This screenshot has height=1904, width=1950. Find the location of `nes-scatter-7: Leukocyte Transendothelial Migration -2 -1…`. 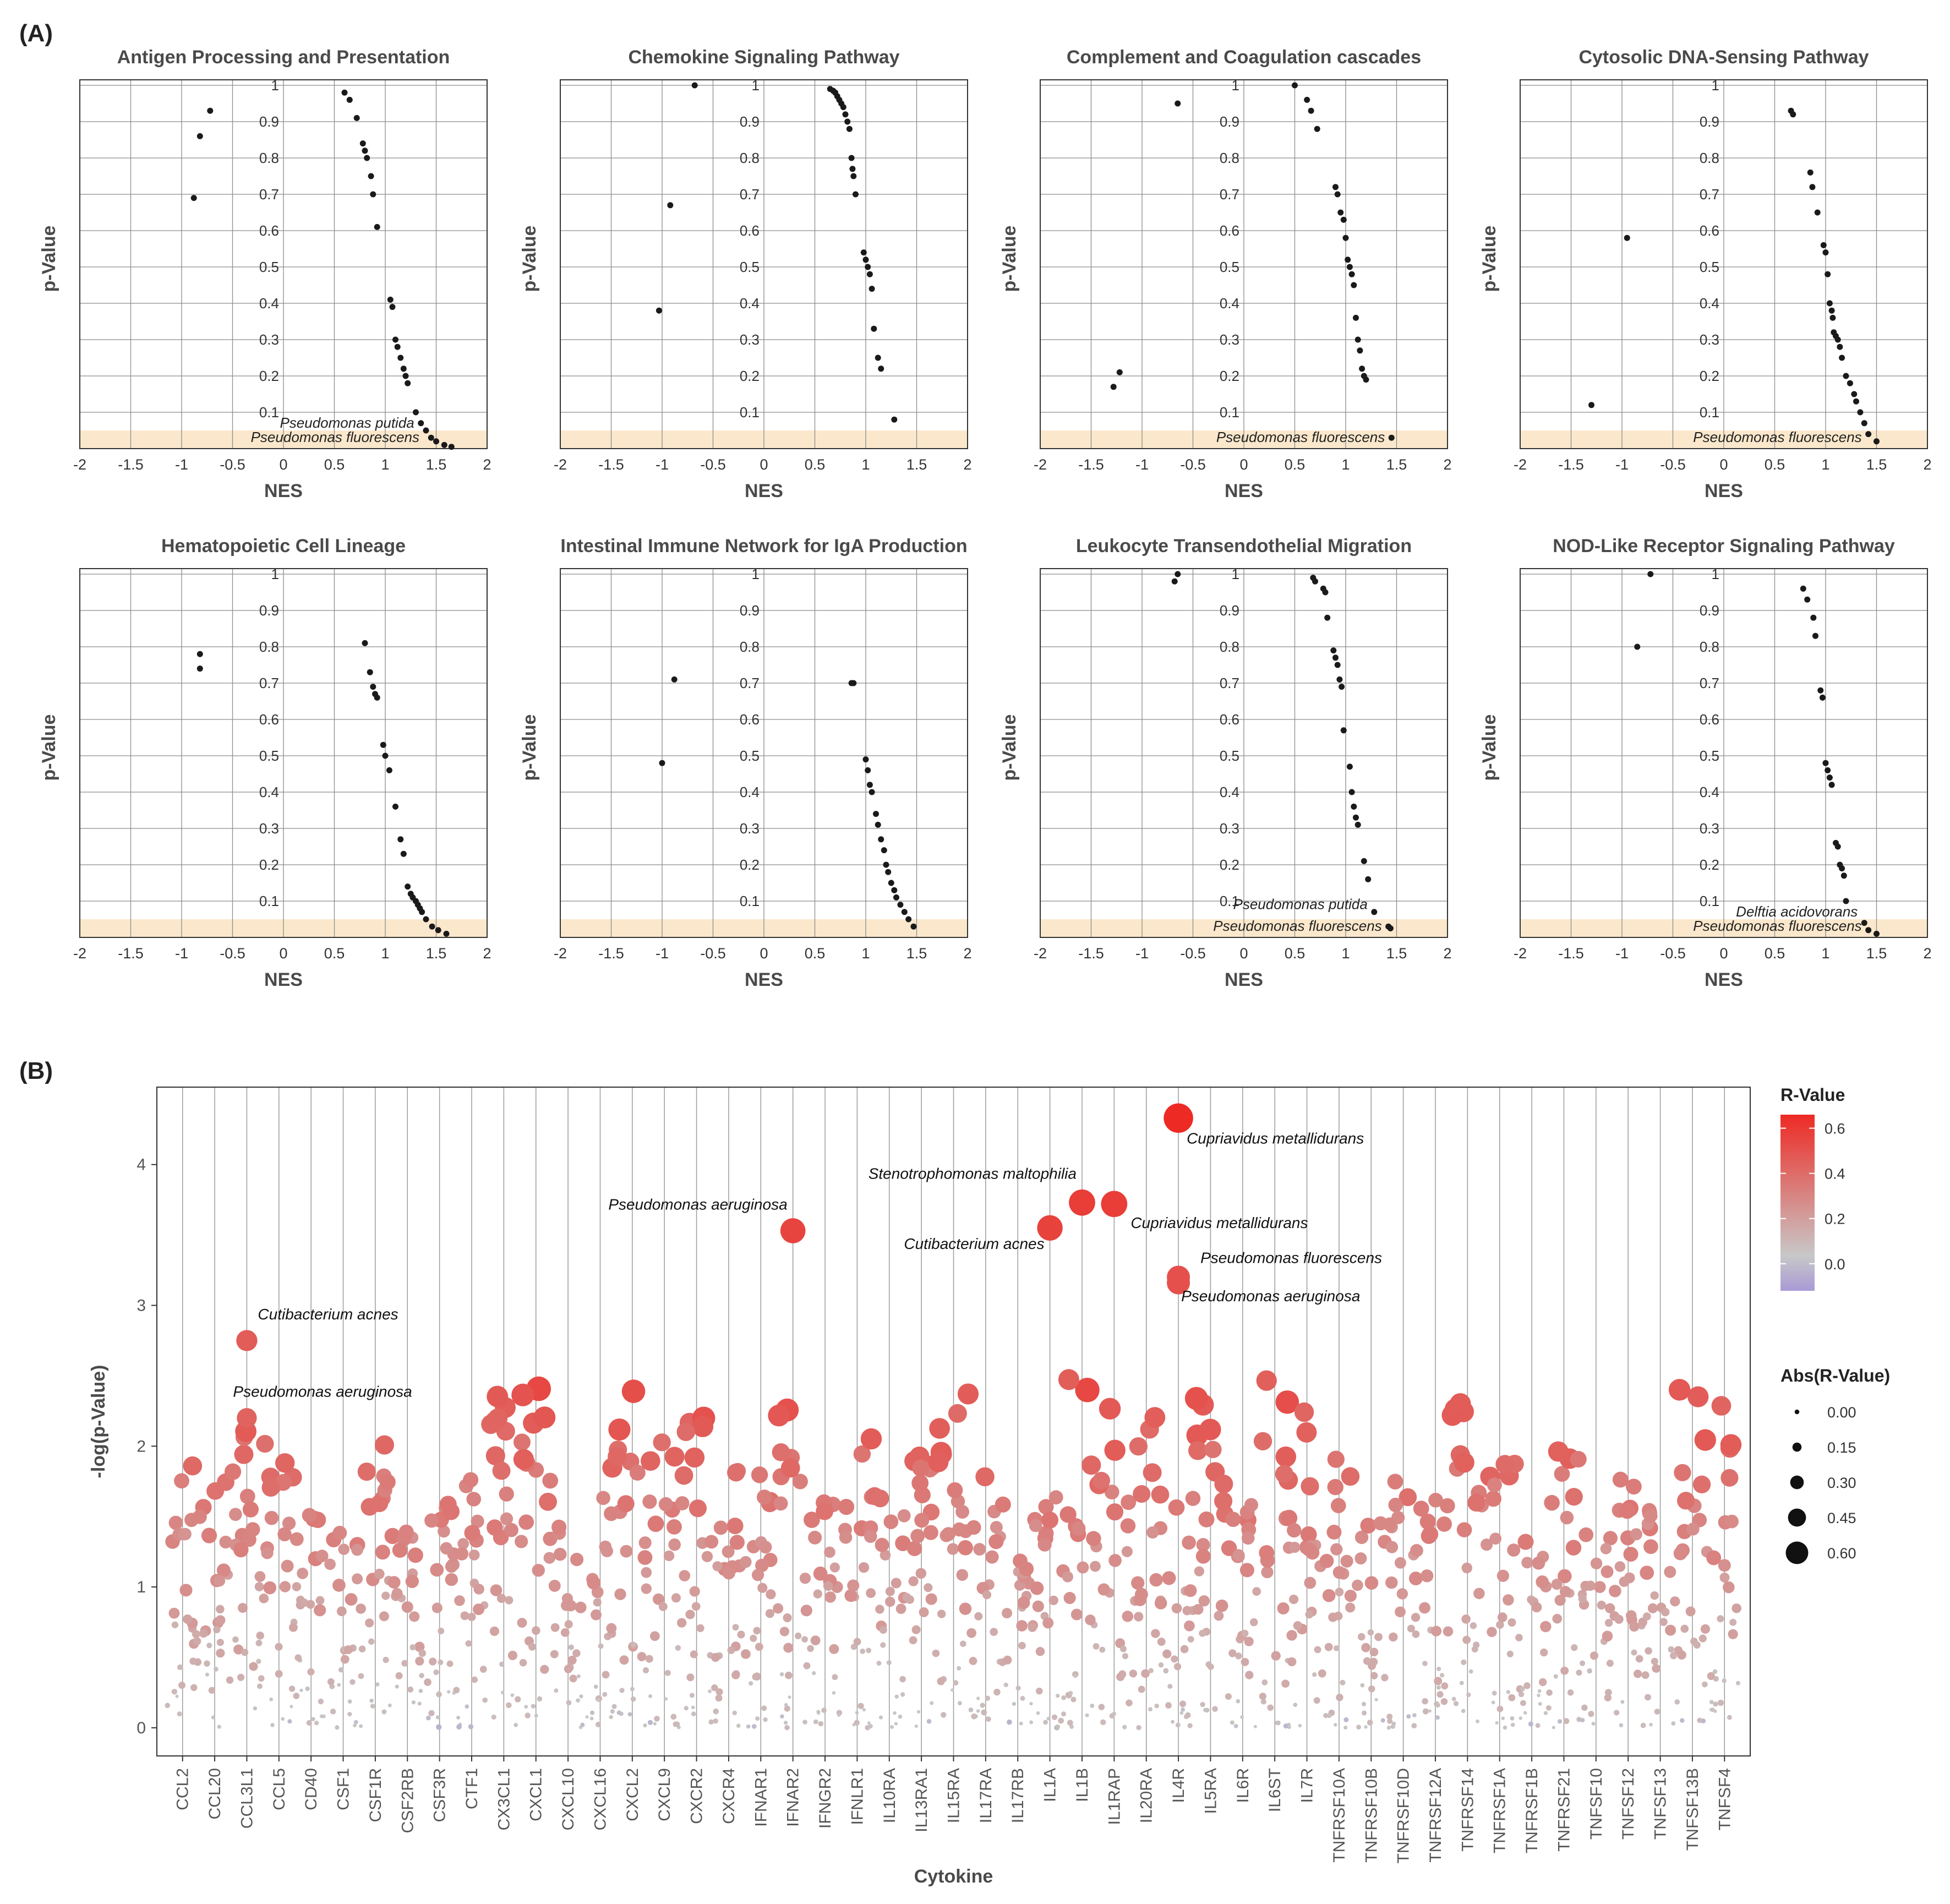

nes-scatter-7: Leukocyte Transendothelial Migration -2 -1… is located at coordinates (1225, 763).